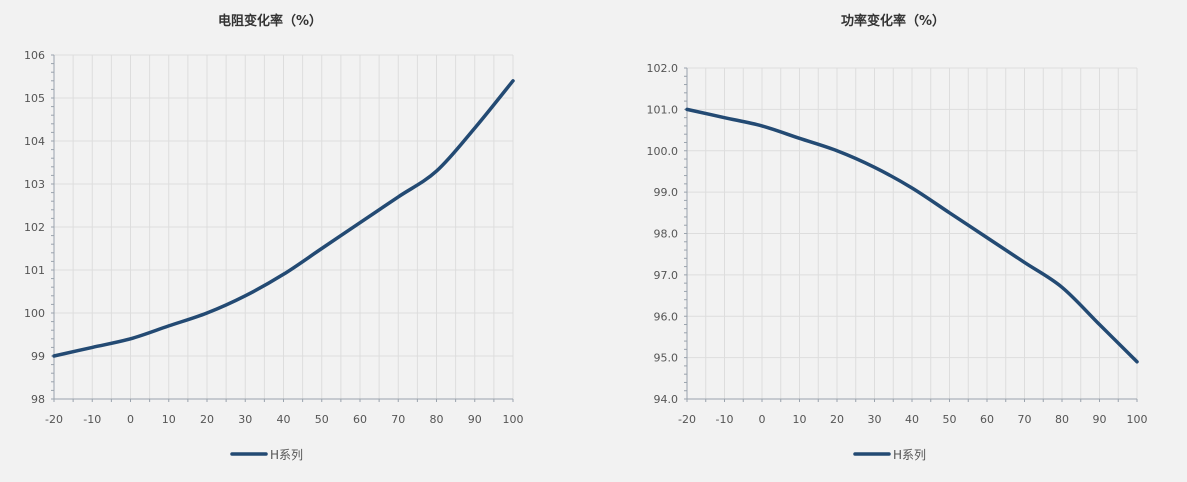 The image size is (1187, 482). I want to click on chart-title: 电阻变化率（%）, so click(270, 21).